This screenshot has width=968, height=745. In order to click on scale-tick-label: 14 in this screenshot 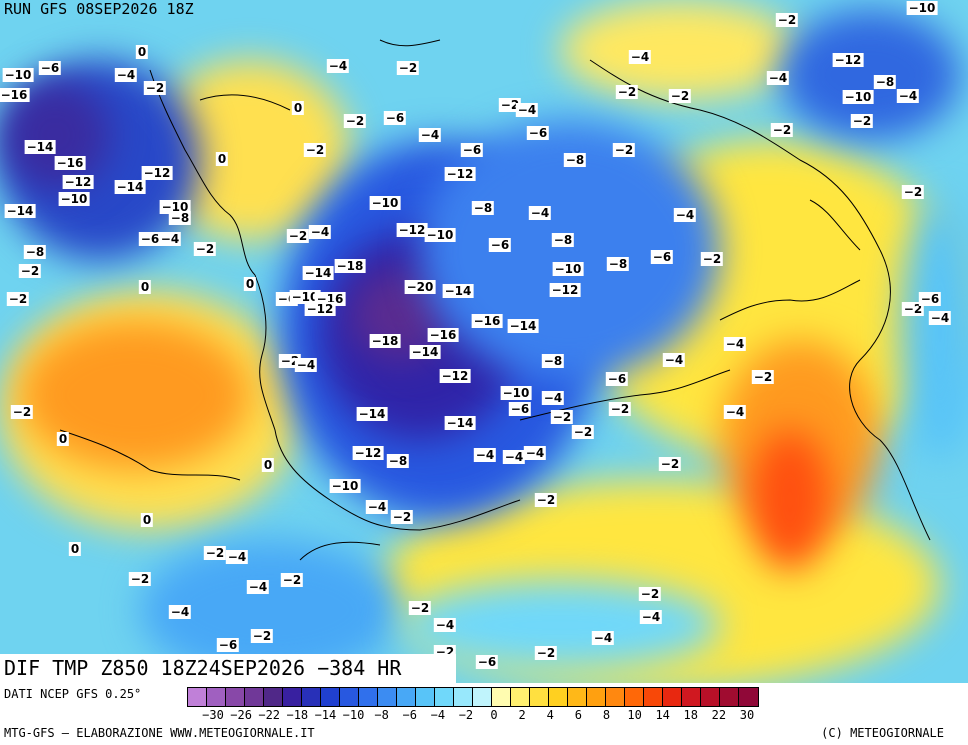, I will do `click(662, 715)`.